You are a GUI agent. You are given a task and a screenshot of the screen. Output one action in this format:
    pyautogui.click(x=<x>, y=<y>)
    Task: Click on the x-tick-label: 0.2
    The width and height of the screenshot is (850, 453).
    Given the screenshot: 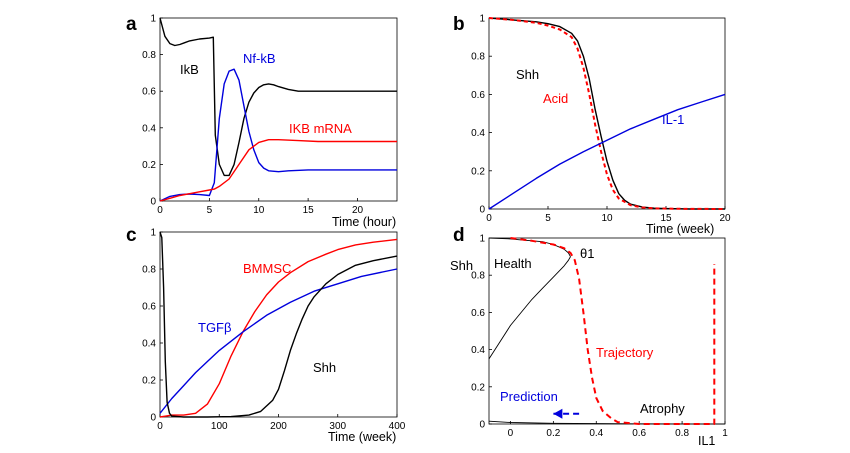 What is the action you would take?
    pyautogui.click(x=553, y=433)
    